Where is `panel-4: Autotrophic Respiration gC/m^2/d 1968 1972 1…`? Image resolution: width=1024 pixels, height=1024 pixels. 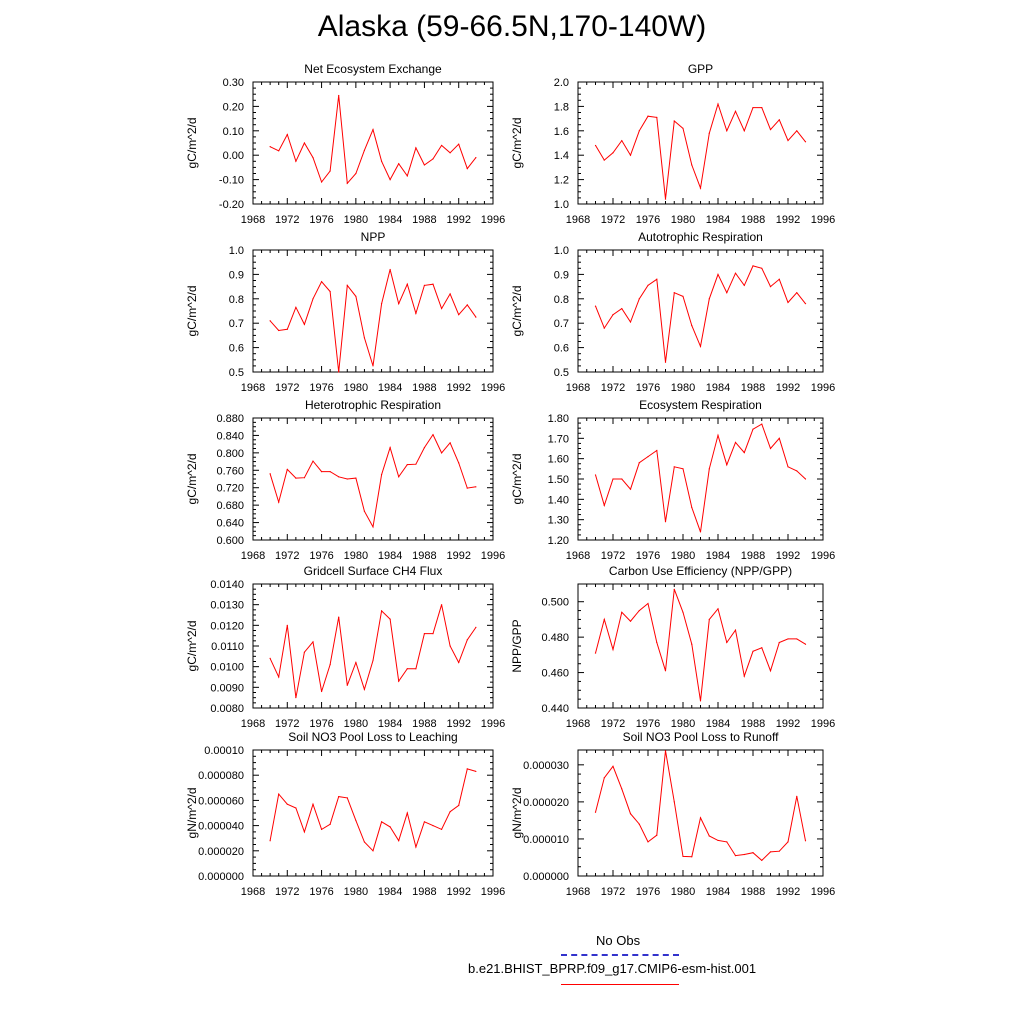 panel-4: Autotrophic Respiration gC/m^2/d 1968 1972 1… is located at coordinates (672, 312).